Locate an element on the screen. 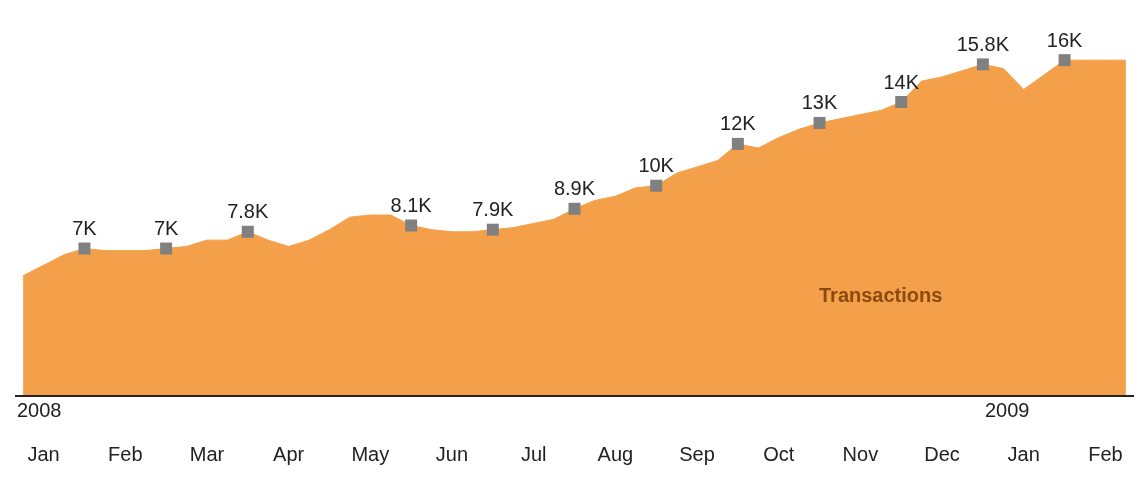 The height and width of the screenshot is (490, 1146). x-tick-label: Jul is located at coordinates (533, 454).